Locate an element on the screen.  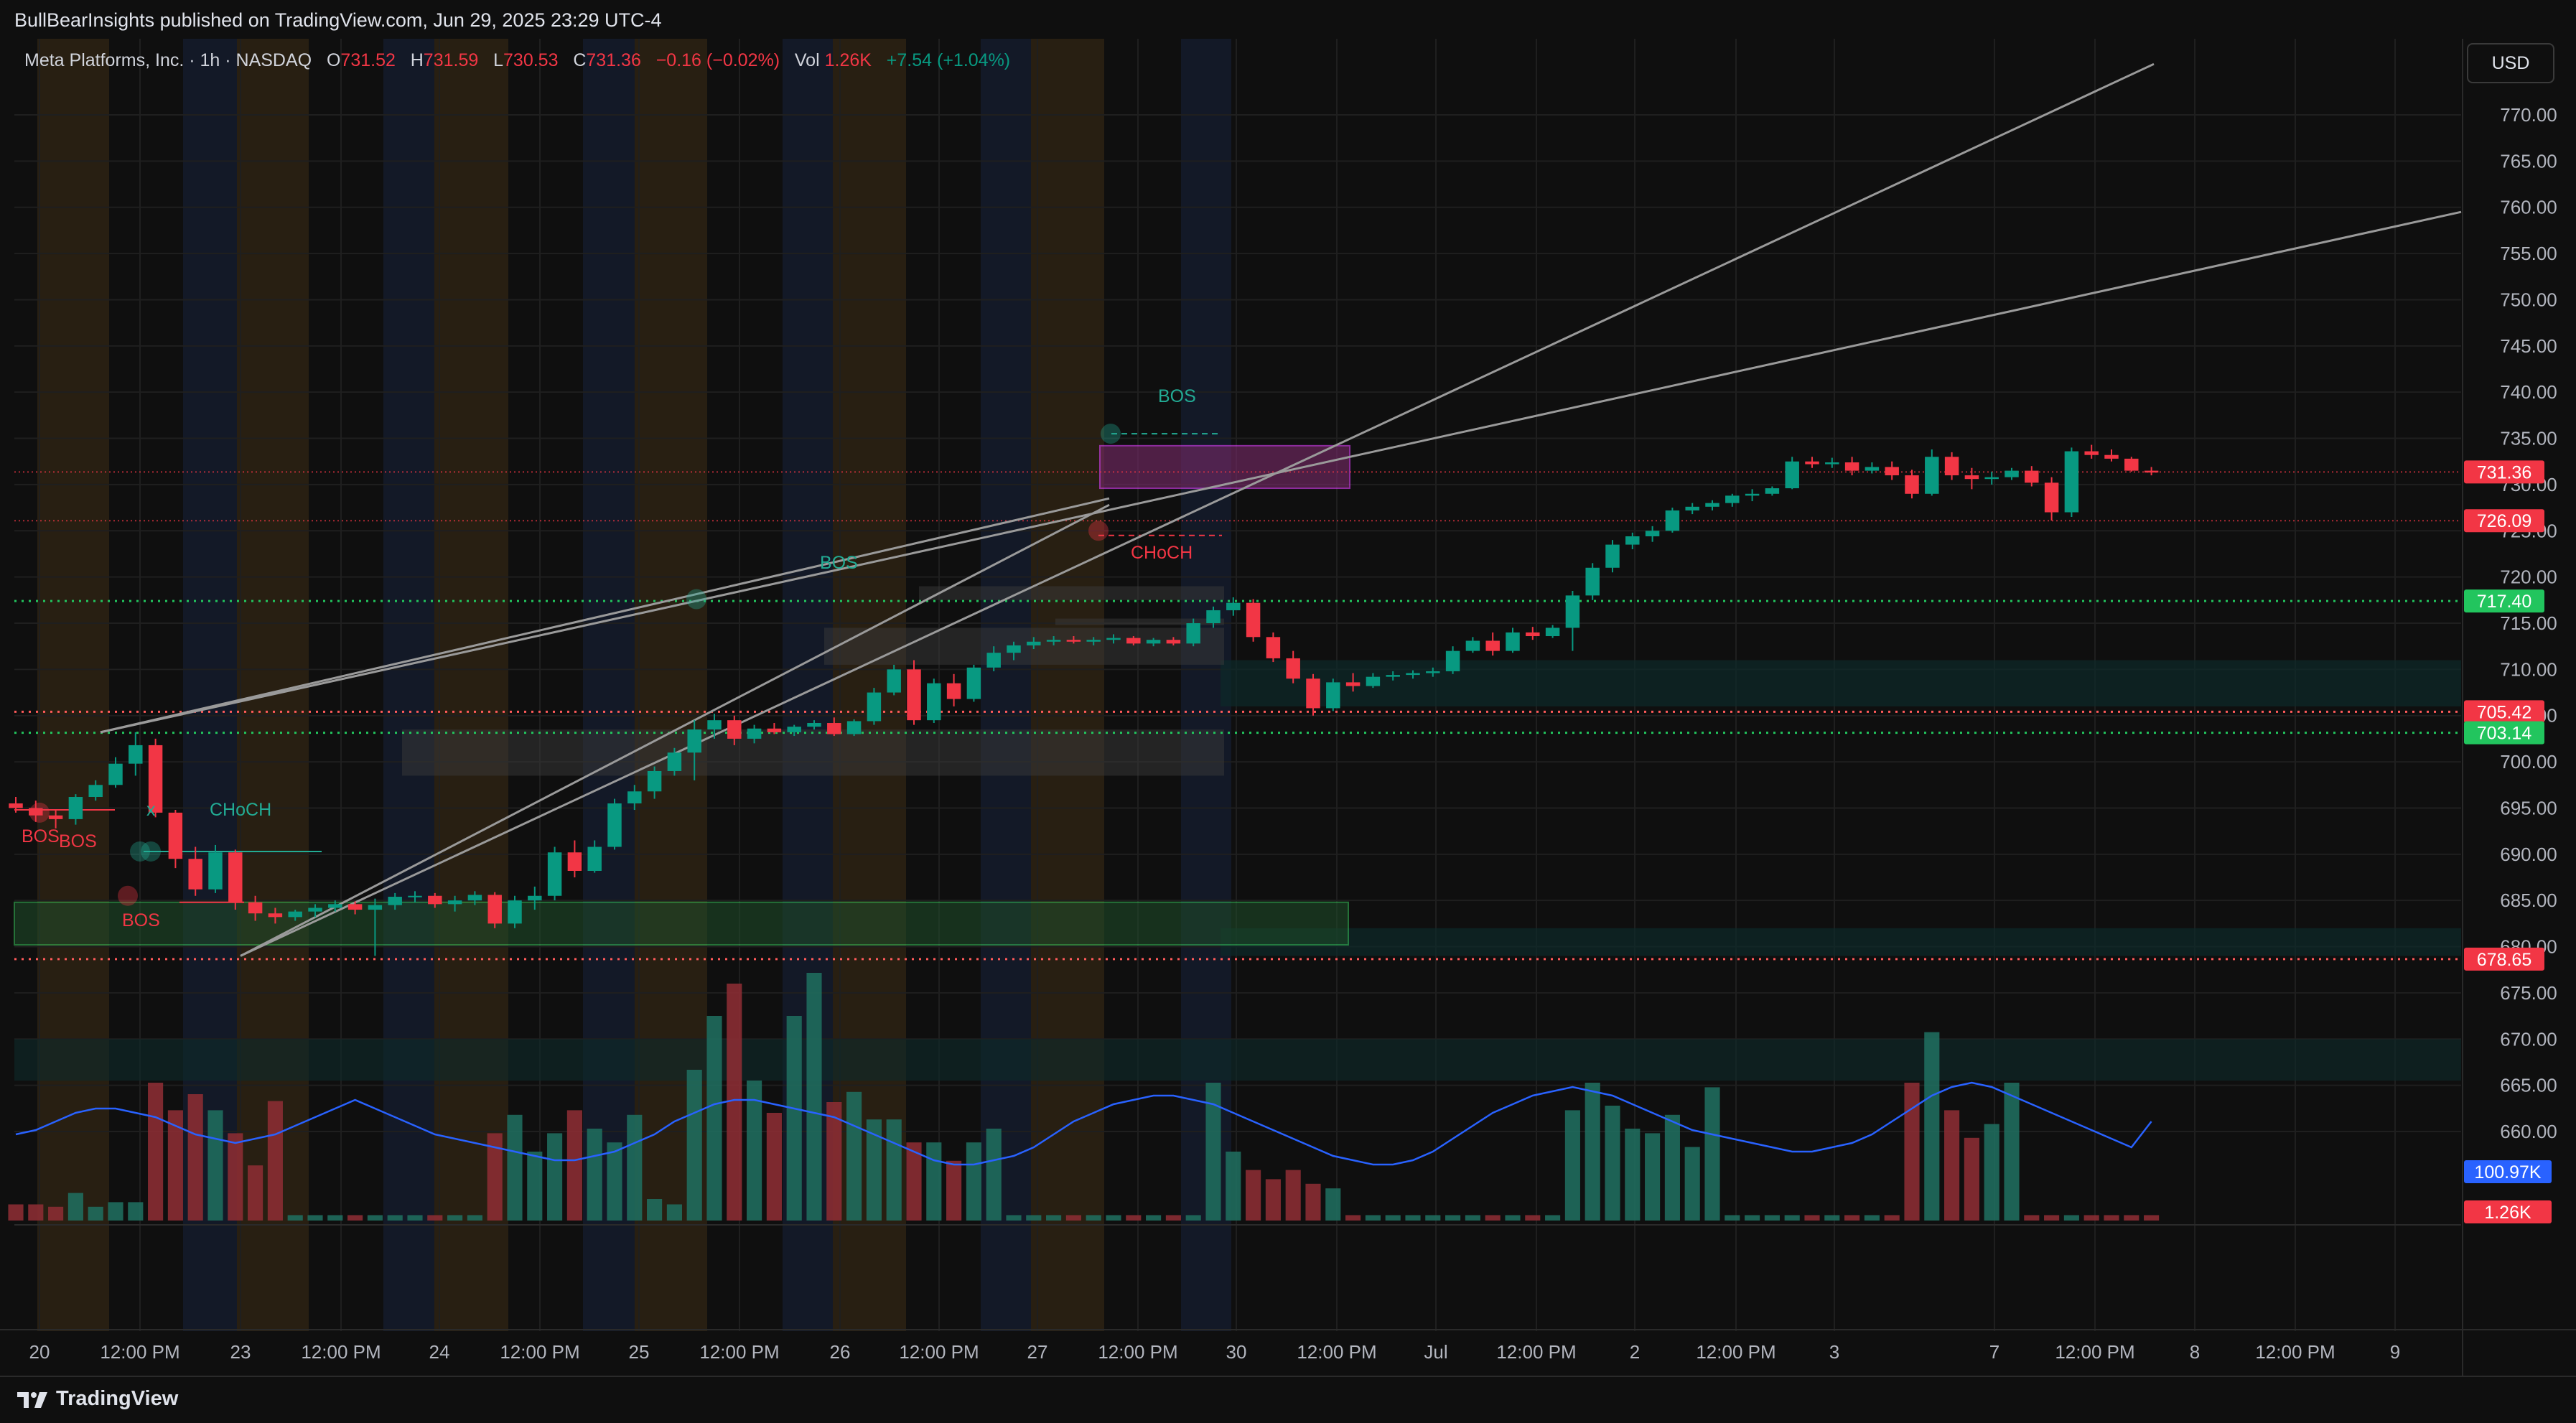
volume-ma-line is located at coordinates (1083, 1123).